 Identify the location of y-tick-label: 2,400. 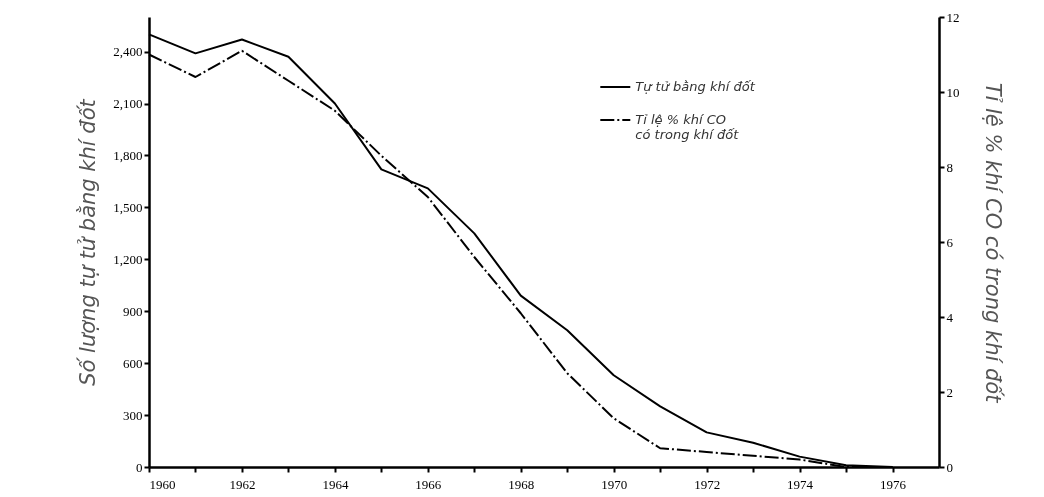
(128, 52).